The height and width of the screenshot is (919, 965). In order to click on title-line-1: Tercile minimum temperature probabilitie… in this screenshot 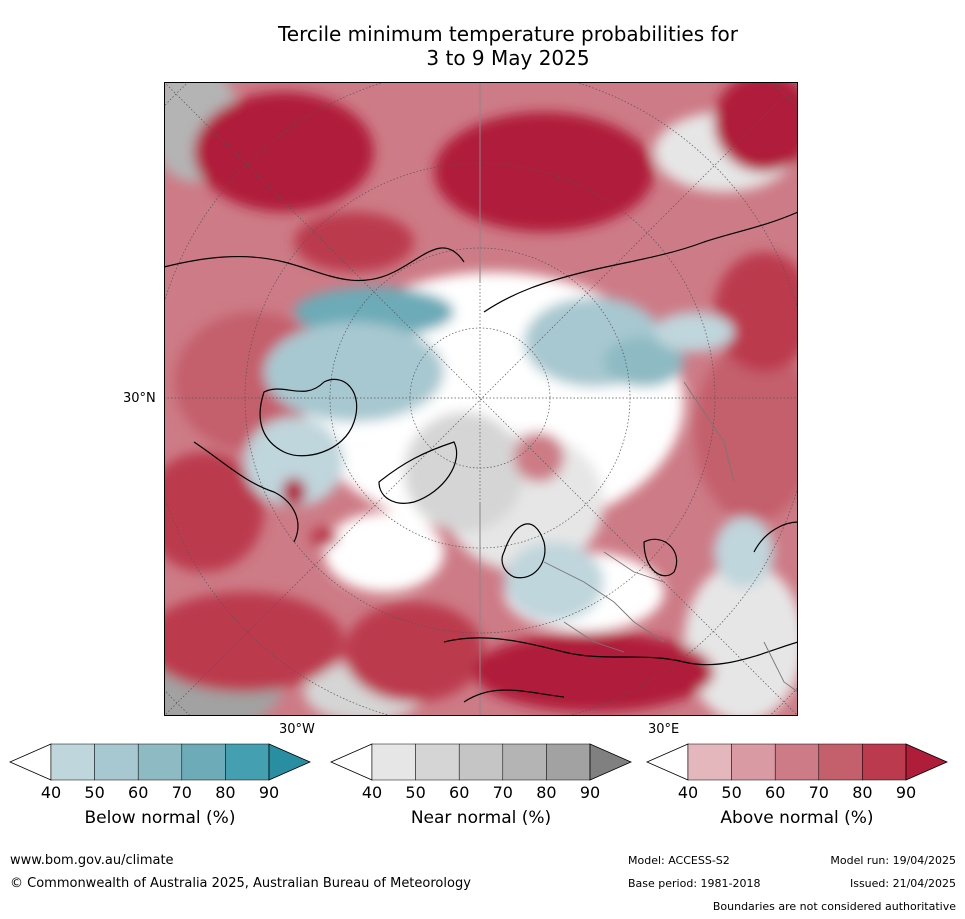, I will do `click(508, 34)`.